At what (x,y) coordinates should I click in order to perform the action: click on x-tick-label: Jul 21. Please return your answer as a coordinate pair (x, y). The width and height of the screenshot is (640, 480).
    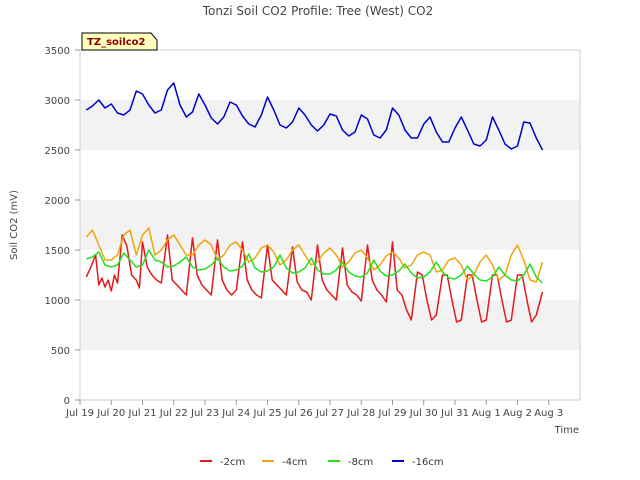
    Looking at the image, I should click on (142, 413).